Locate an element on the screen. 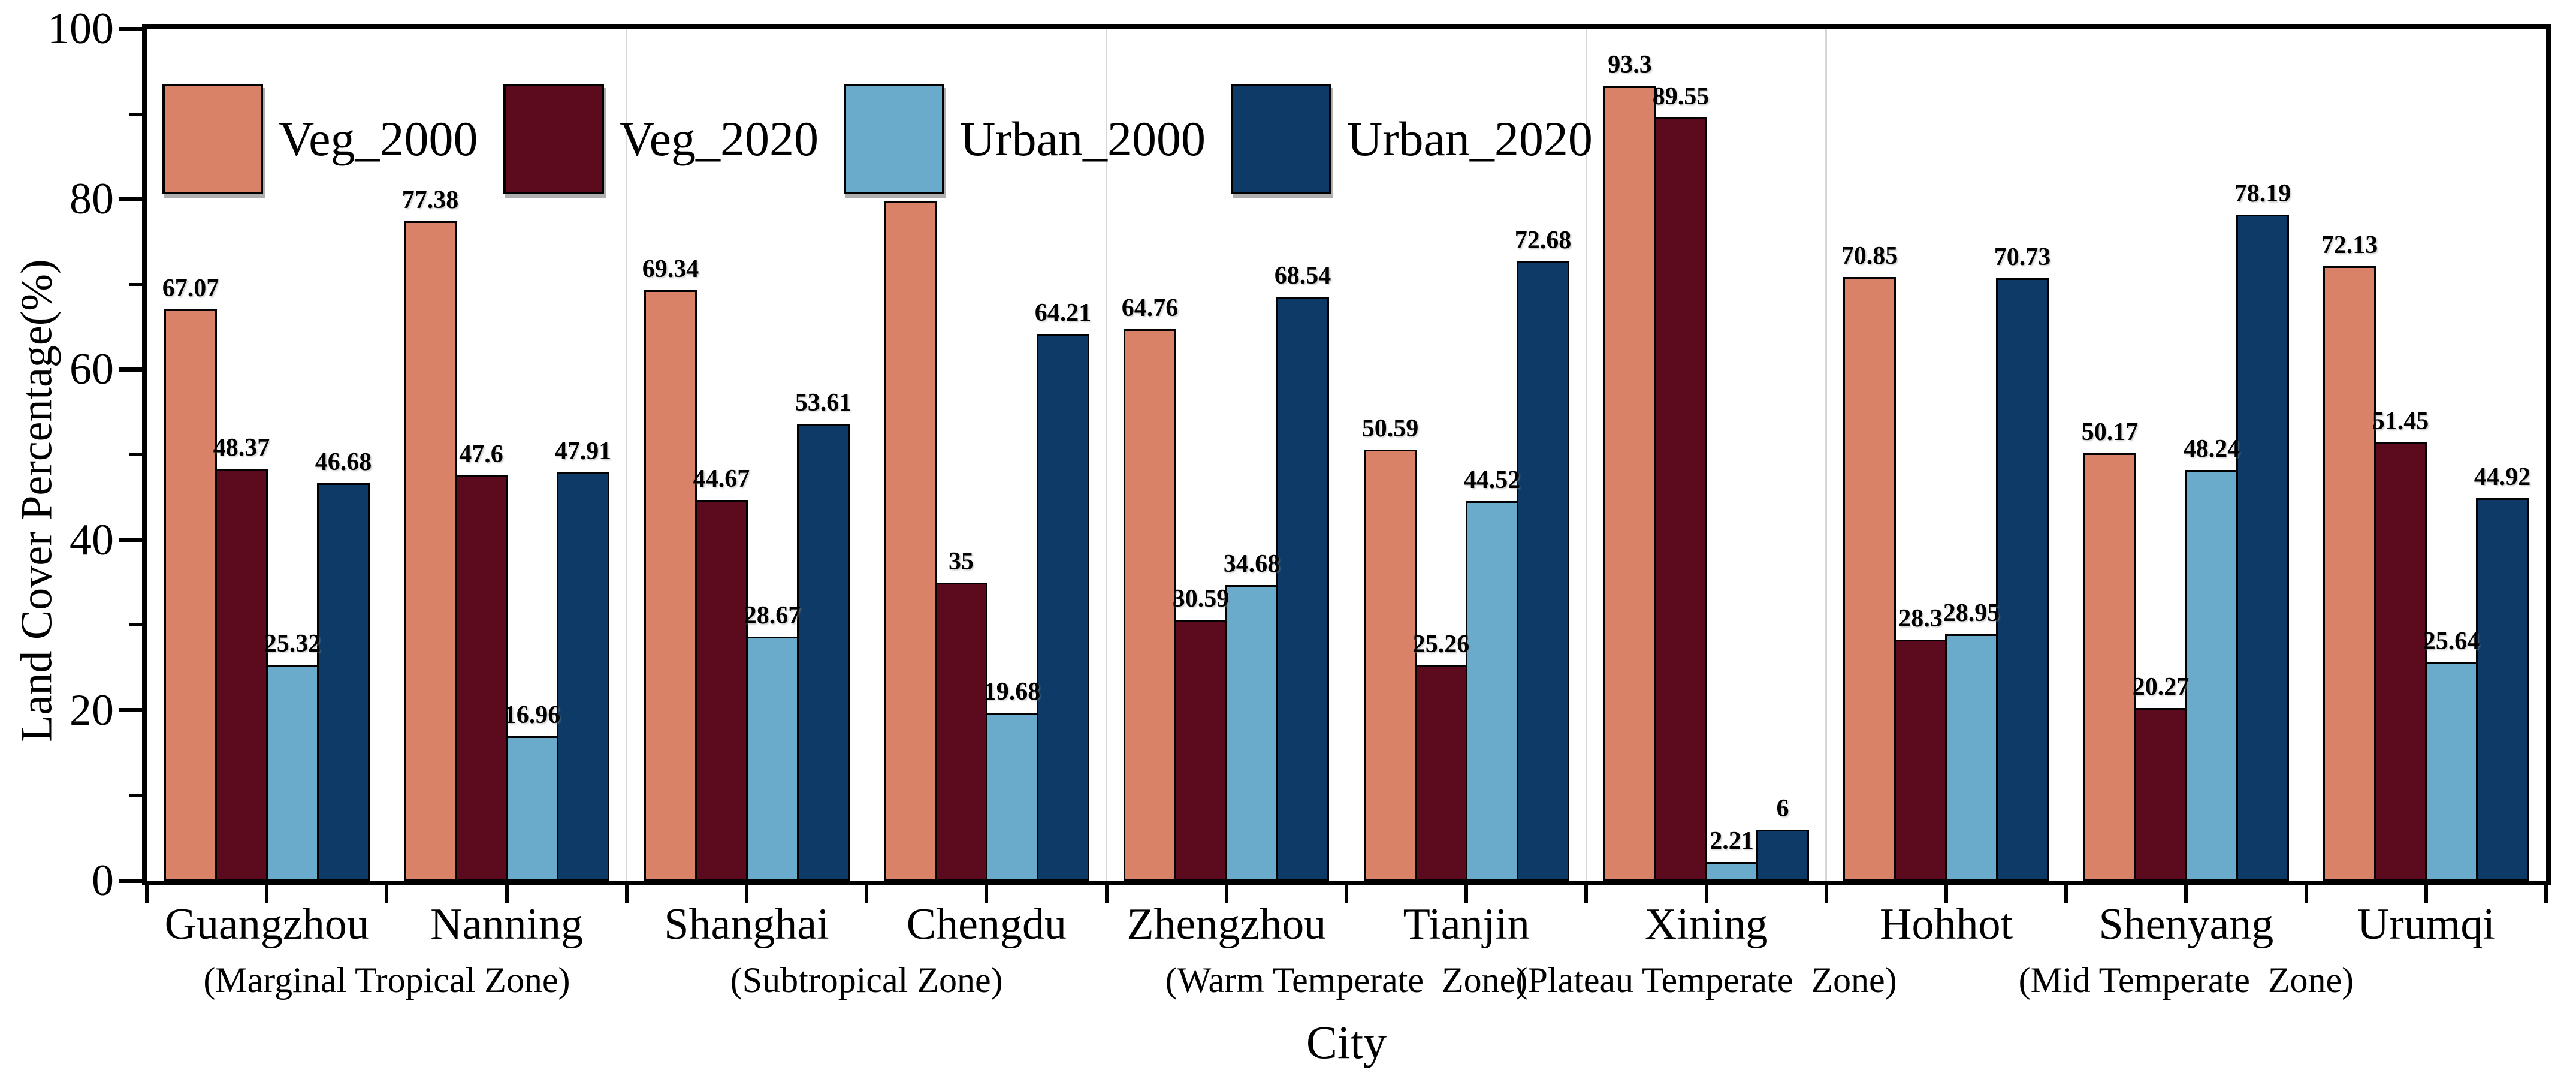 This screenshot has width=2576, height=1079. bar-urban_2000-guangzhou is located at coordinates (293, 773).